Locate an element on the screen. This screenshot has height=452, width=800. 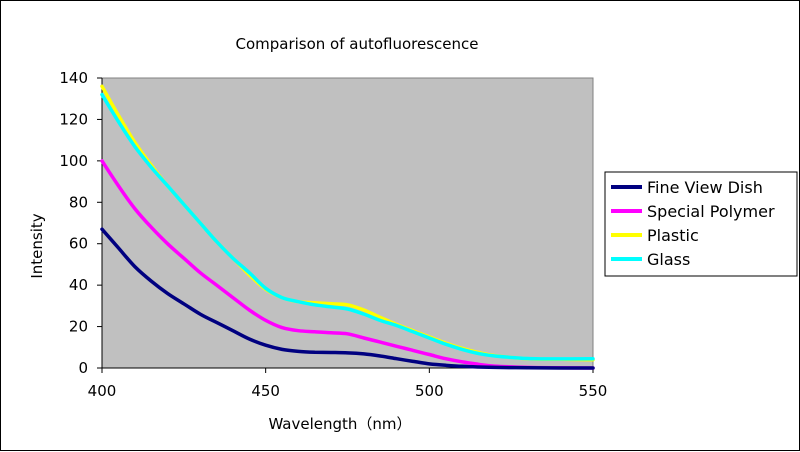
x-tick-label: 550 is located at coordinates (593, 391).